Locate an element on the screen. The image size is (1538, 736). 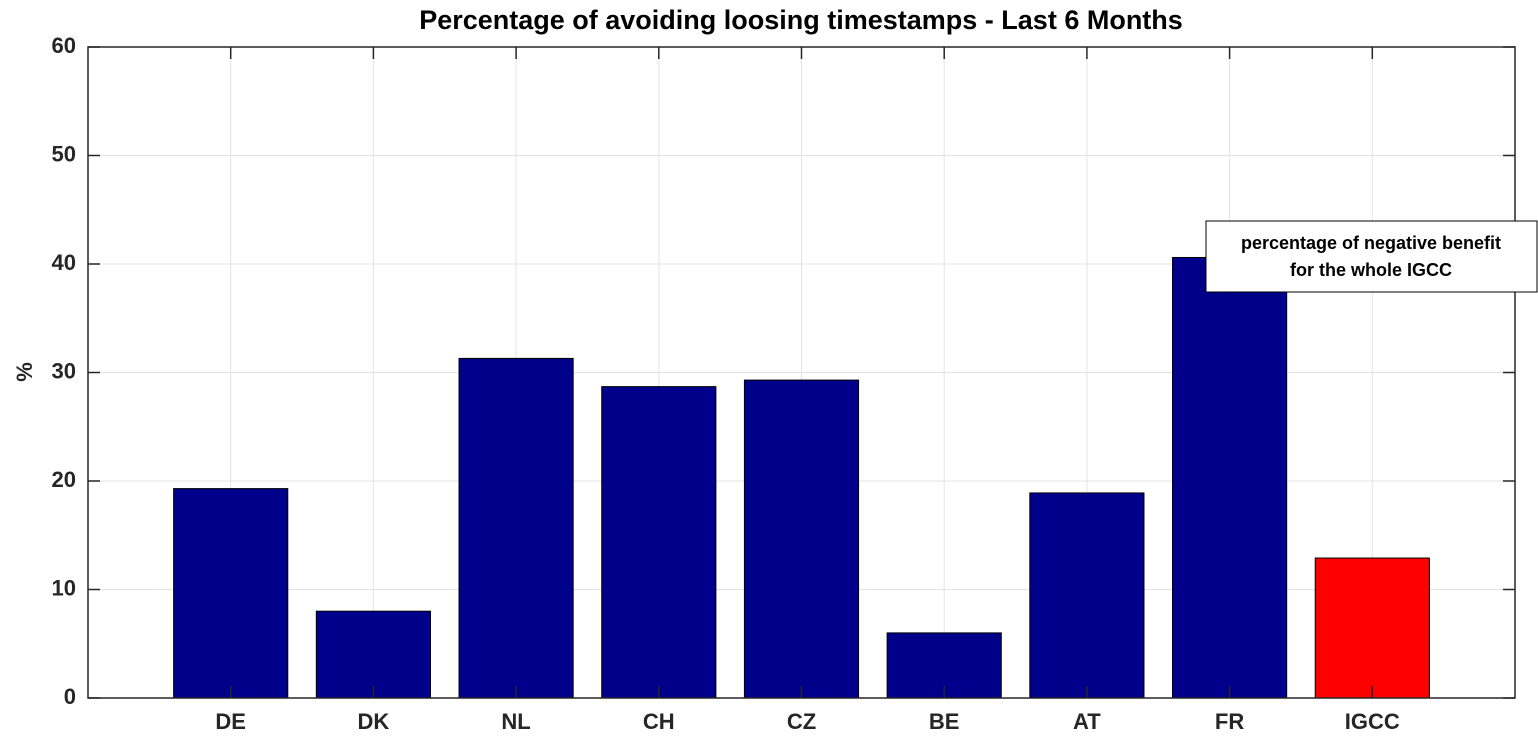
y-tick-label: 50 is located at coordinates (64, 153).